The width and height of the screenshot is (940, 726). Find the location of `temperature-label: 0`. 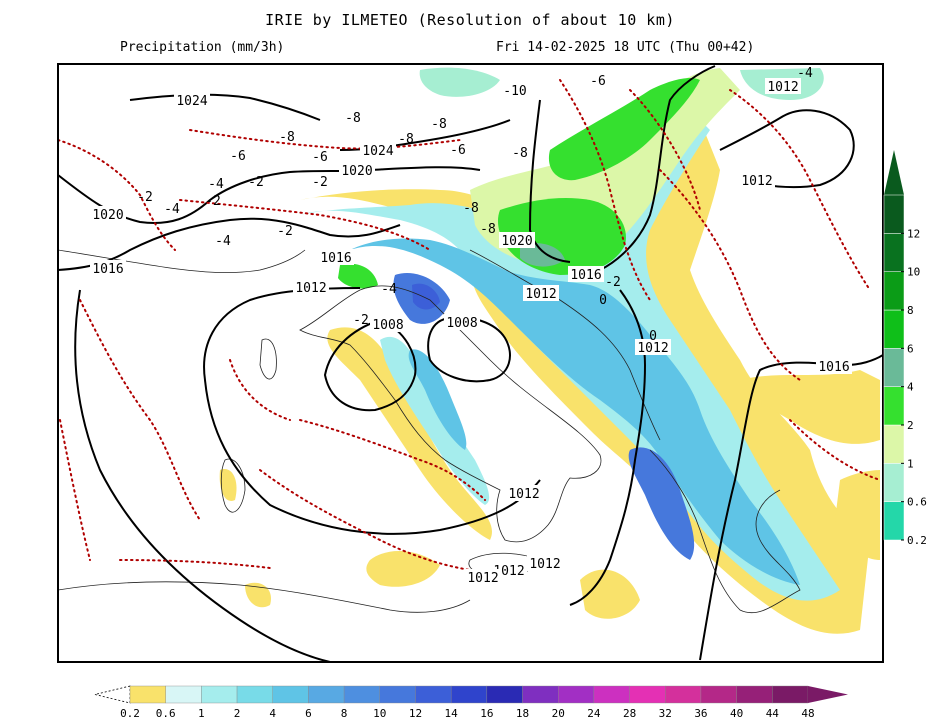

temperature-label: 0 is located at coordinates (603, 300).